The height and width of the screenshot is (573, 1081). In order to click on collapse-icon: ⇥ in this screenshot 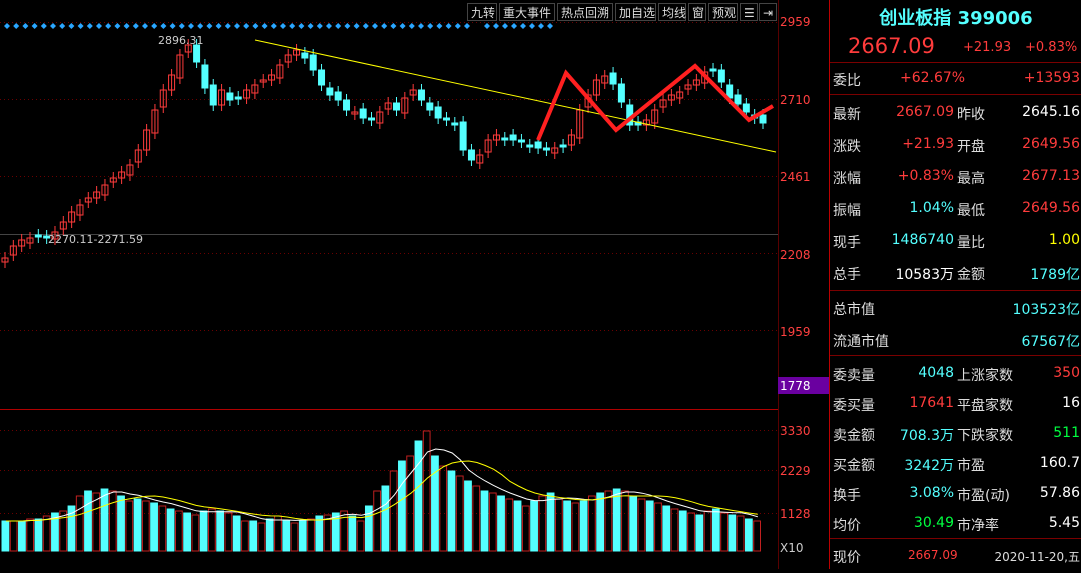, I will do `click(768, 12)`.